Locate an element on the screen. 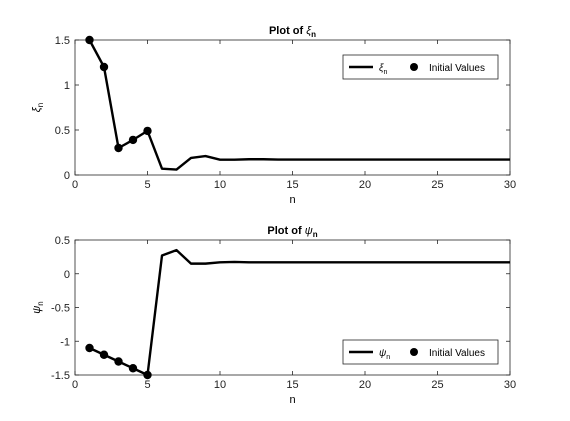 The width and height of the screenshot is (570, 421). legend: ψn Initial Values is located at coordinates (420, 352).